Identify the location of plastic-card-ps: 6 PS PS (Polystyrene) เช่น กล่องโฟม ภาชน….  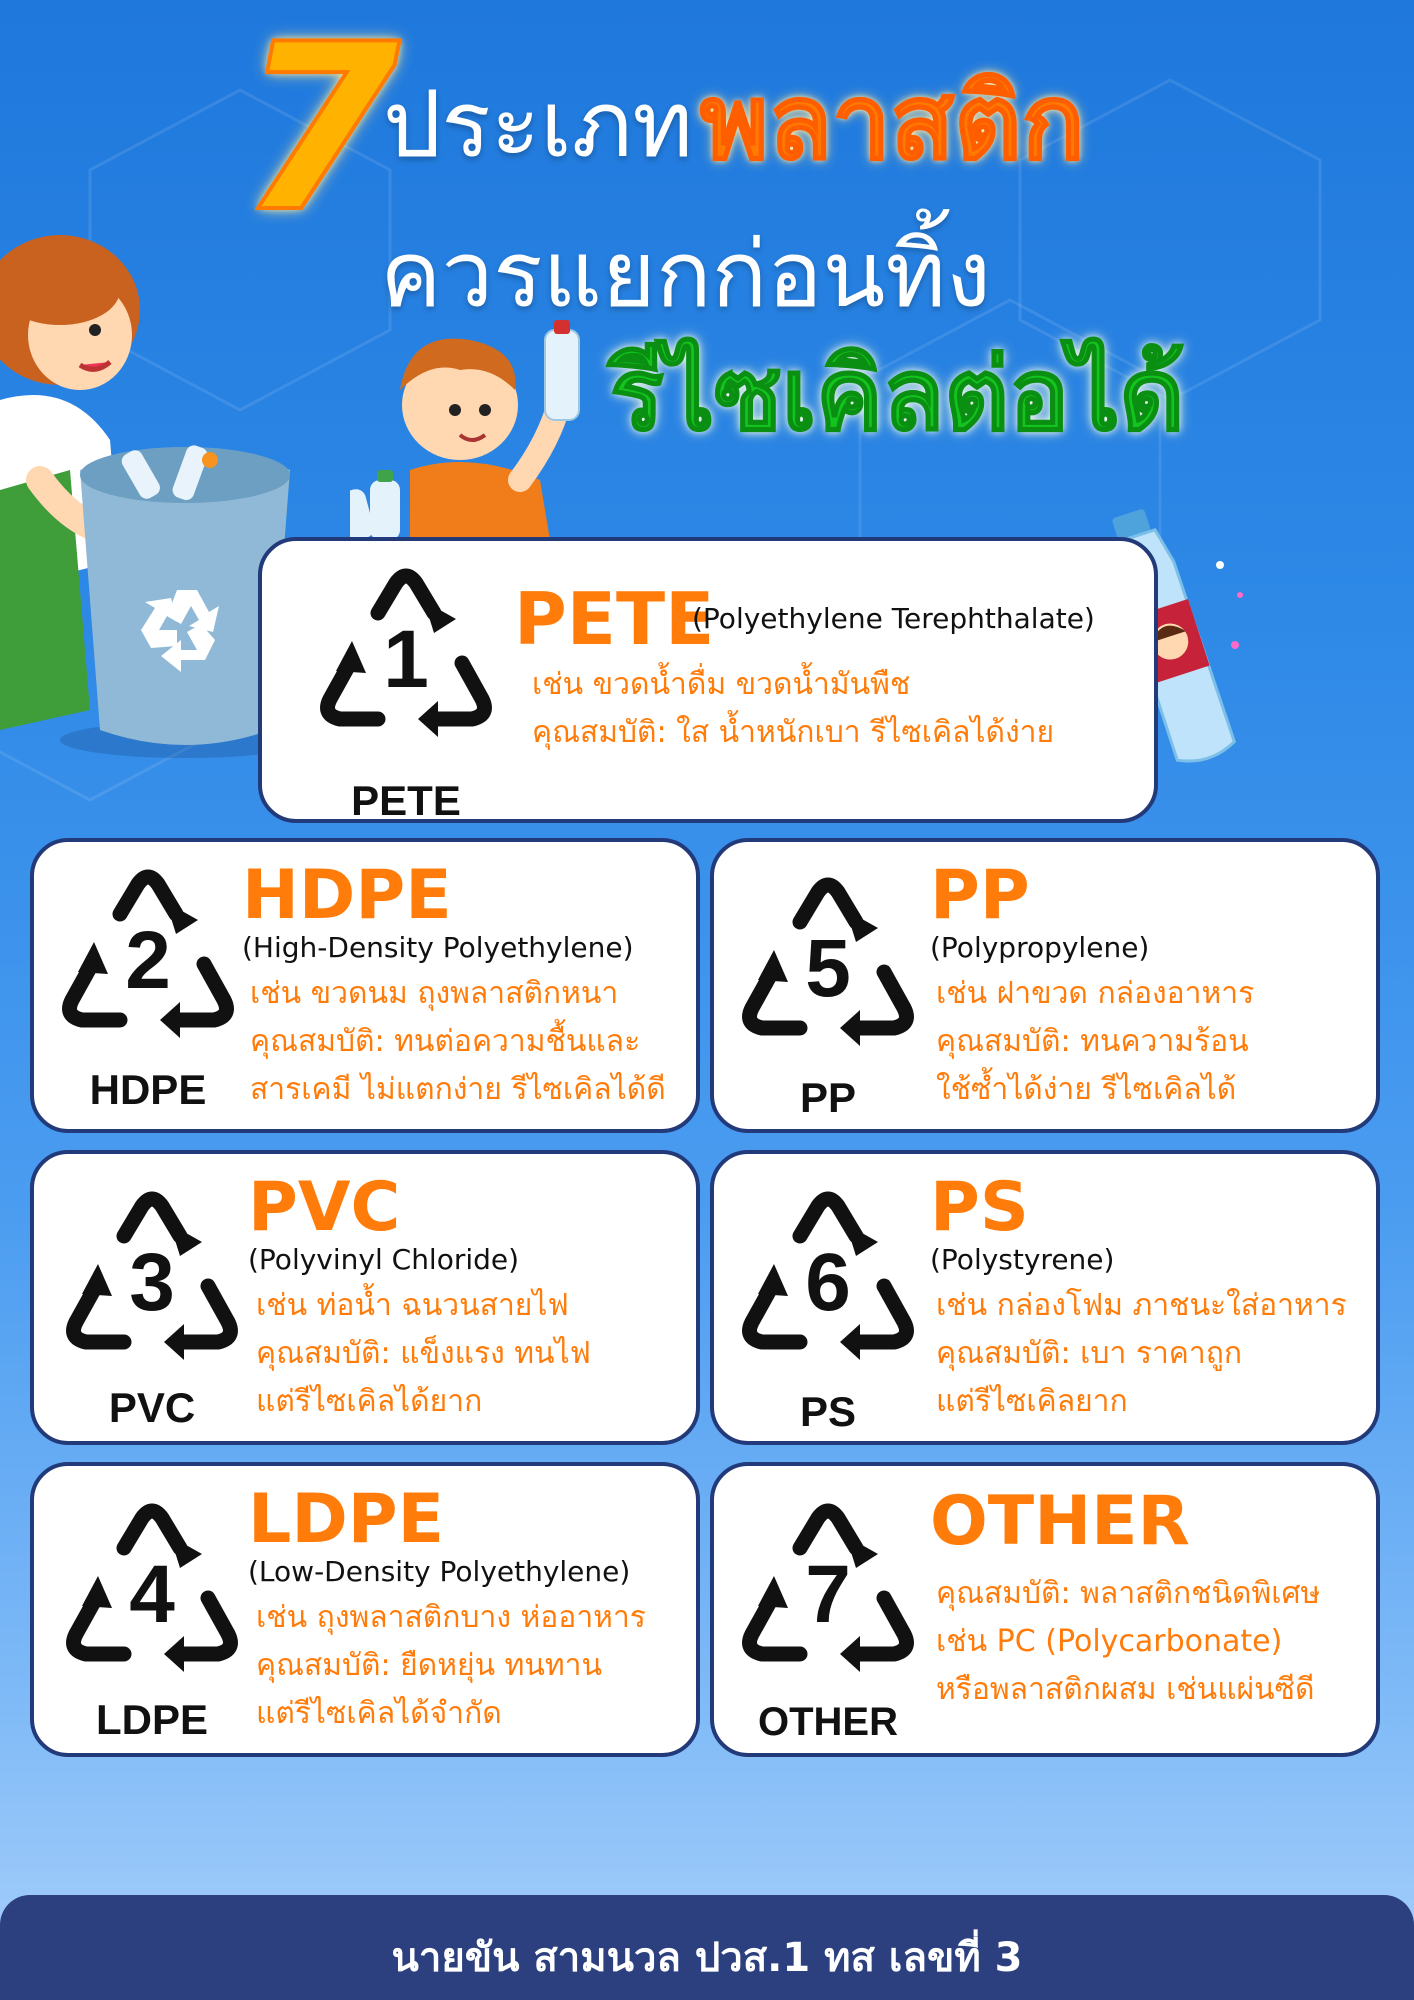
(1045, 1297).